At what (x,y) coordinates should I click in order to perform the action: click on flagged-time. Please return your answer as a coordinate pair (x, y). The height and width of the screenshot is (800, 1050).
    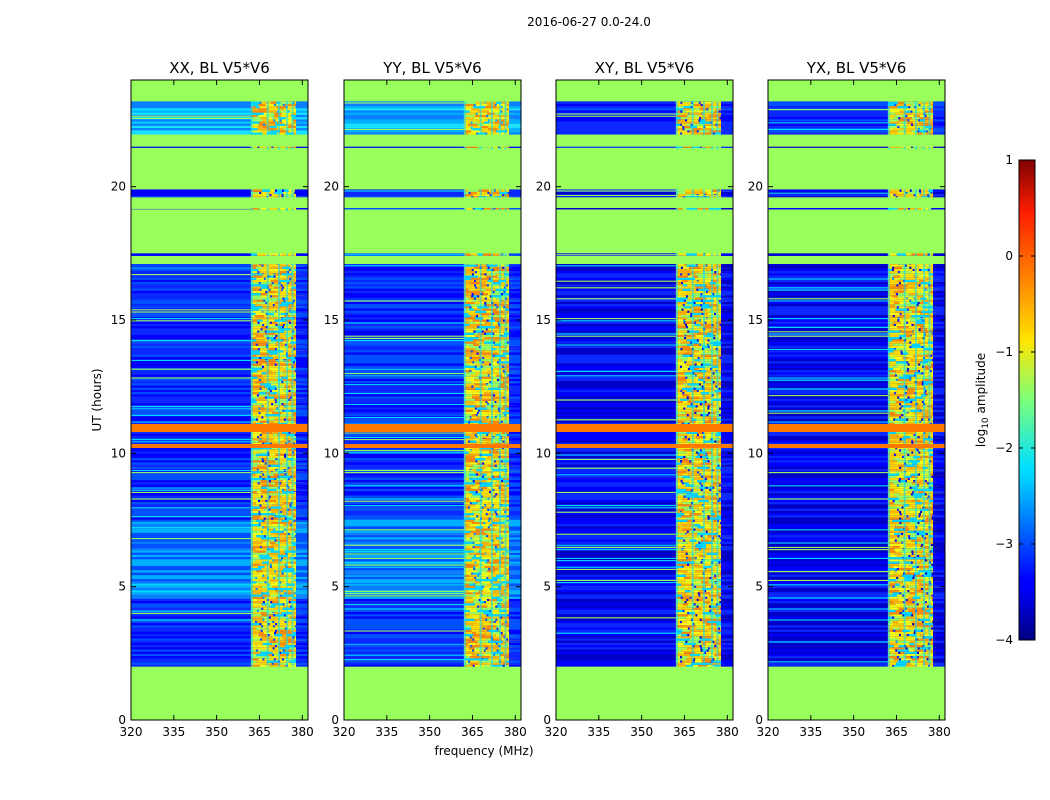
    Looking at the image, I should click on (219, 202).